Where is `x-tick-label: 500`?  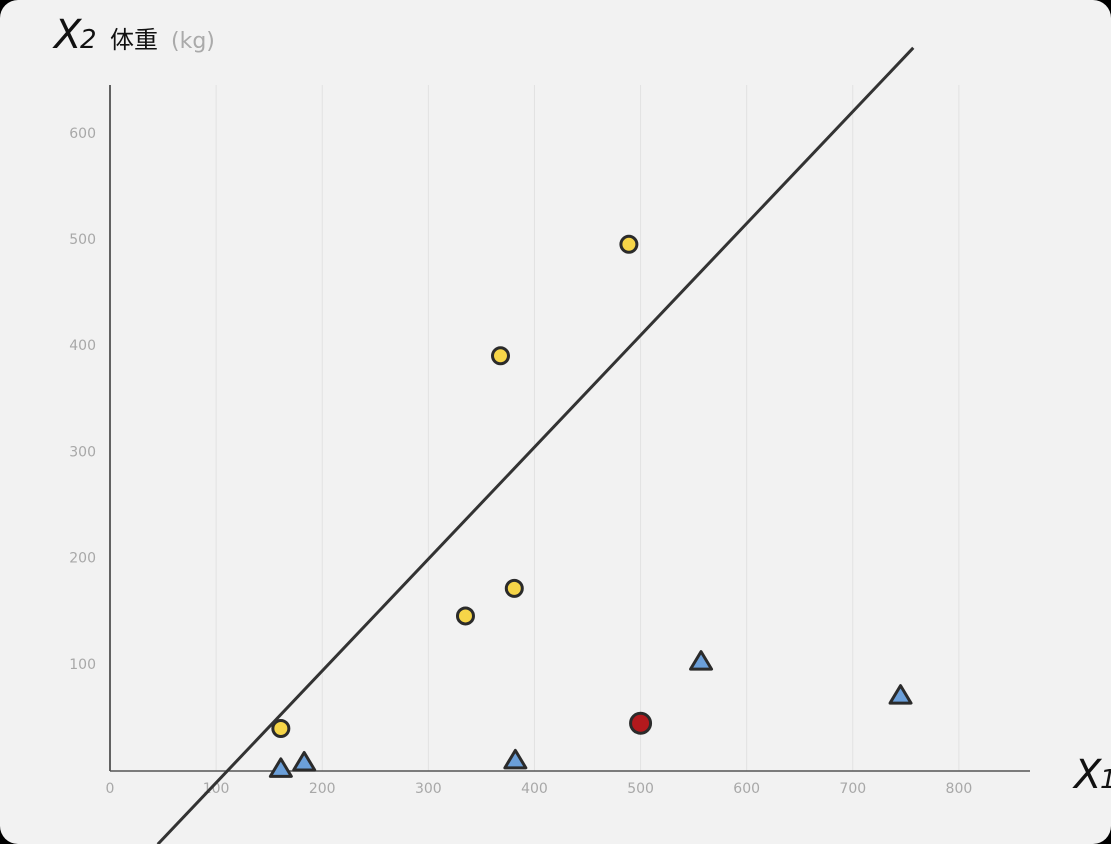 x-tick-label: 500 is located at coordinates (640, 789).